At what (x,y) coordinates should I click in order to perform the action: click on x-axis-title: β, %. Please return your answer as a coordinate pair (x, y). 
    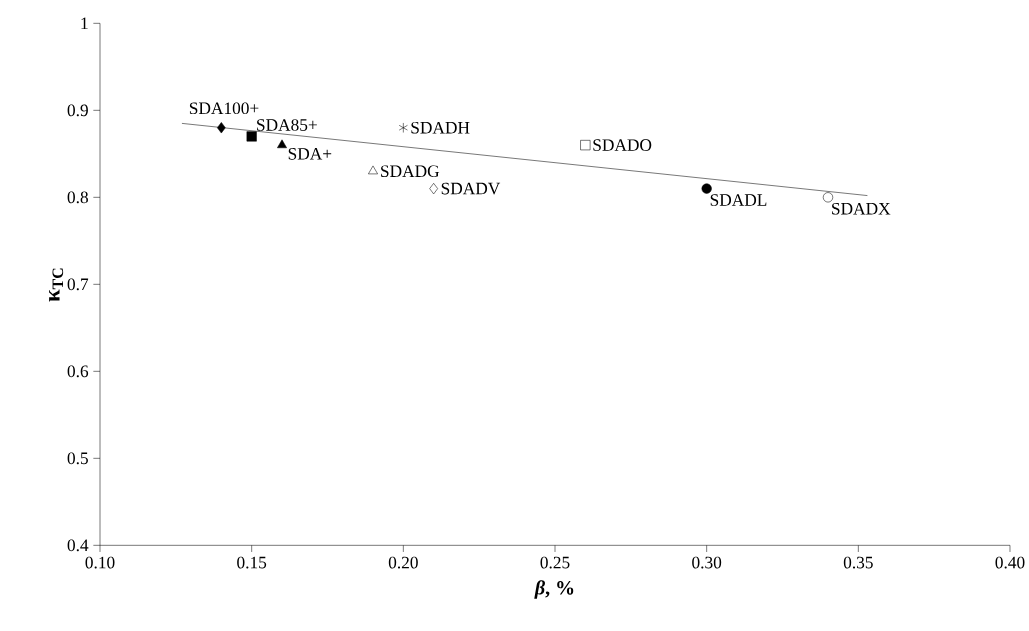
    Looking at the image, I should click on (554, 589).